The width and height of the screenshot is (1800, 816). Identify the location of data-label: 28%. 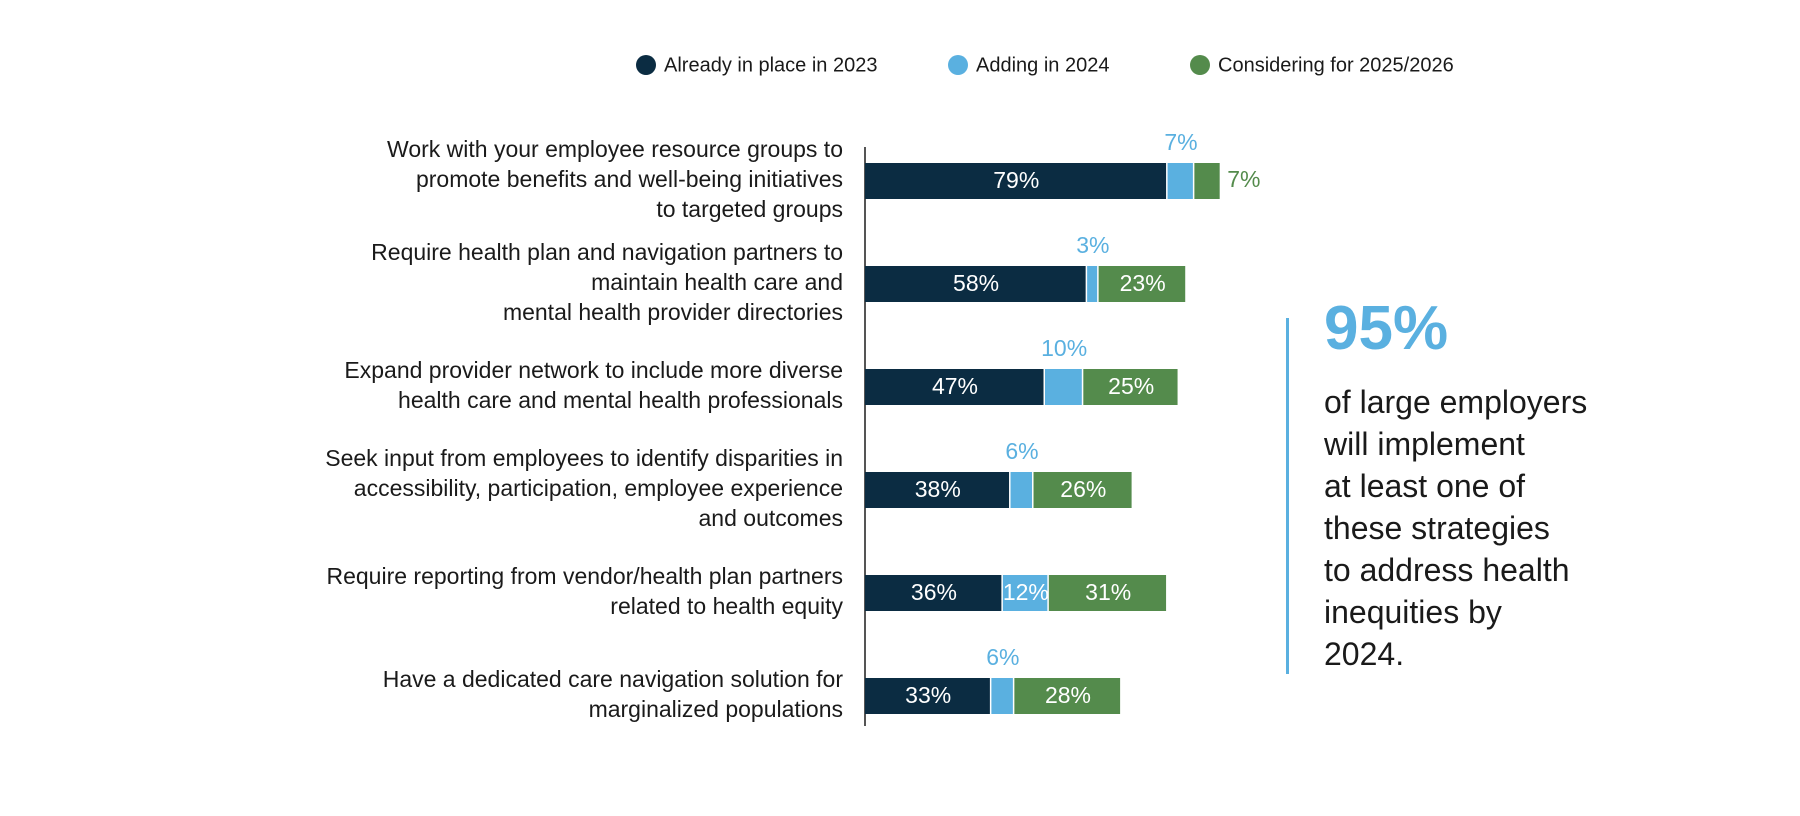
(1068, 695).